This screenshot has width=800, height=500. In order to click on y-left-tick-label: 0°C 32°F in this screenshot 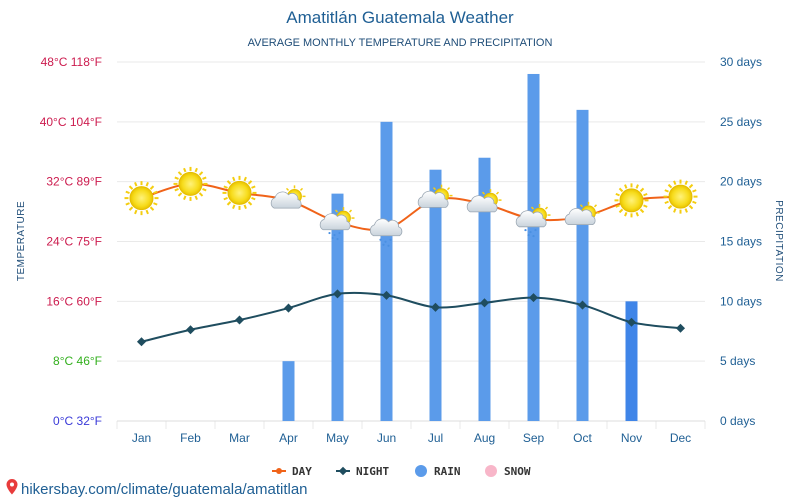, I will do `click(77, 421)`.